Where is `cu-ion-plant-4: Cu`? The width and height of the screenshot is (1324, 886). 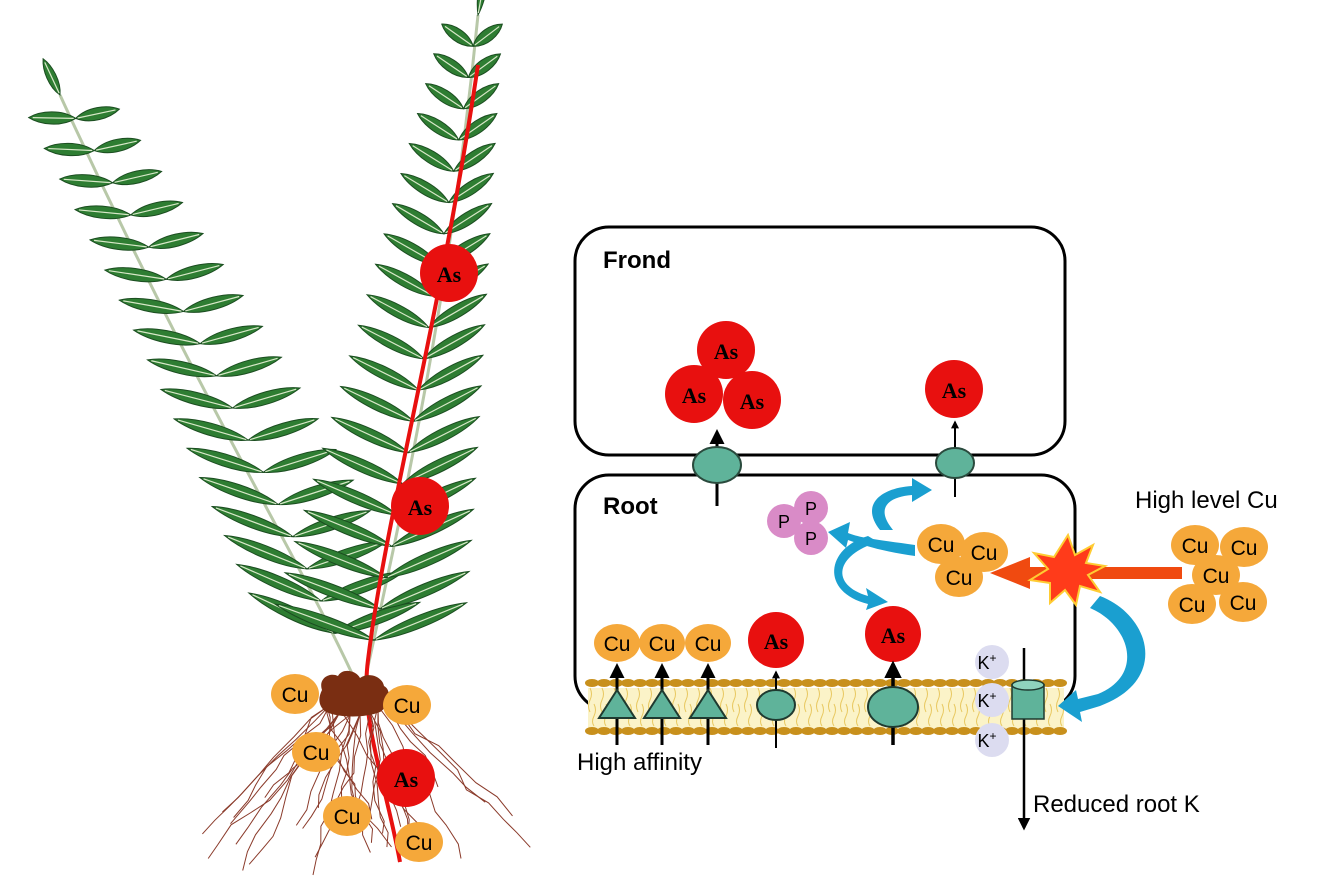 cu-ion-plant-4: Cu is located at coordinates (347, 816).